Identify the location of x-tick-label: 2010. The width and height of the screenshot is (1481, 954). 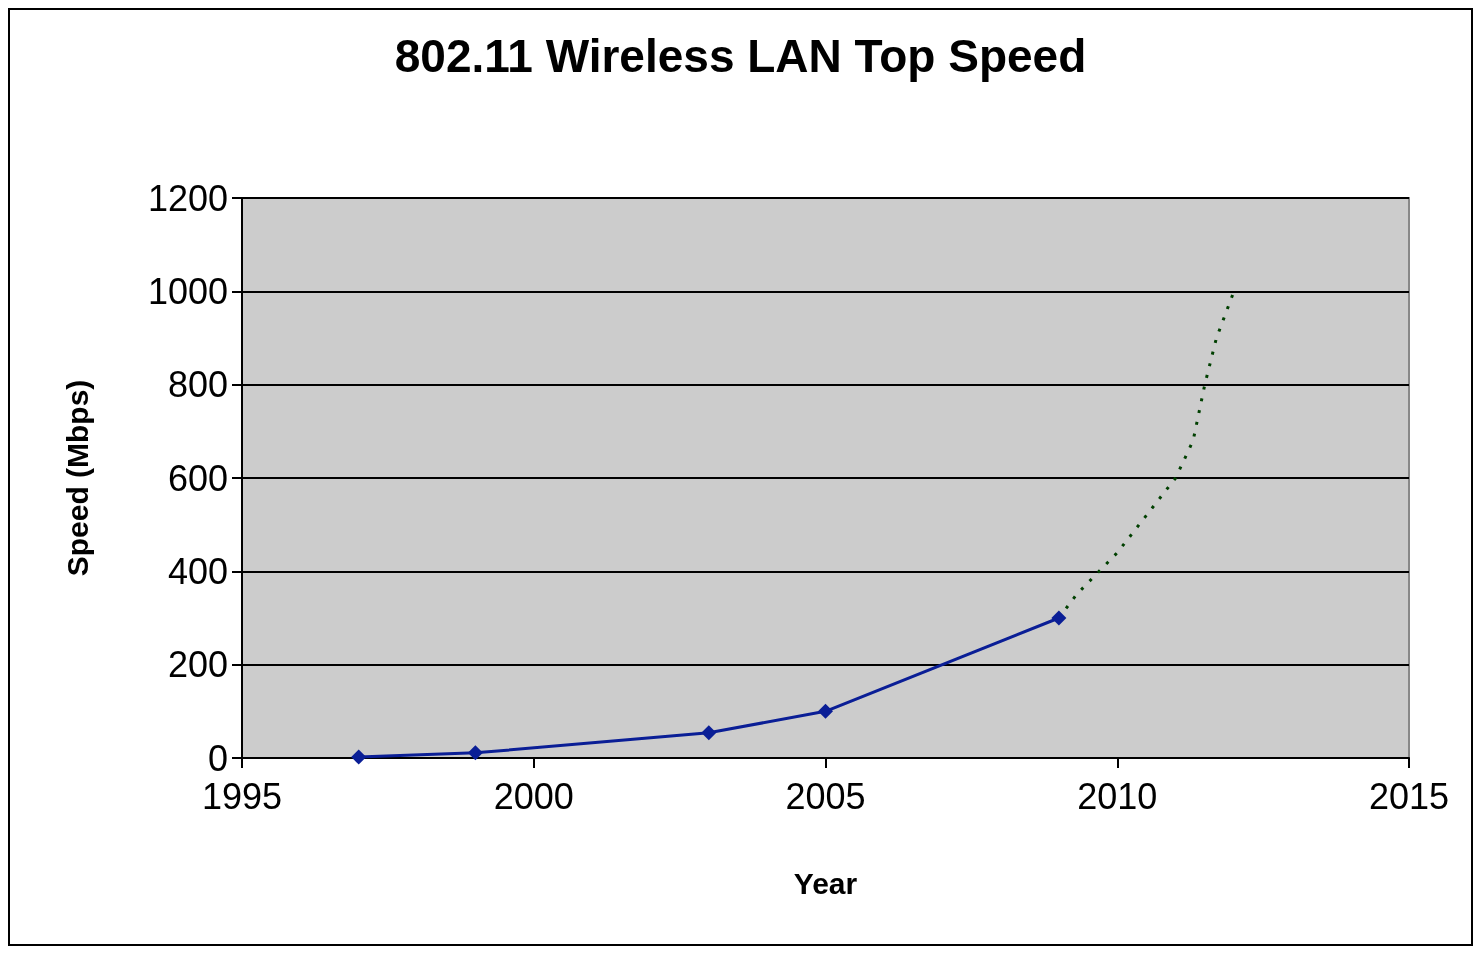
(1117, 796).